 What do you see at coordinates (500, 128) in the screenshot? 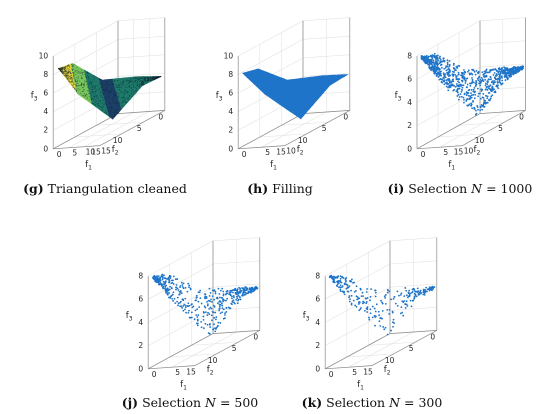
I see `y-tick-label: 5` at bounding box center [500, 128].